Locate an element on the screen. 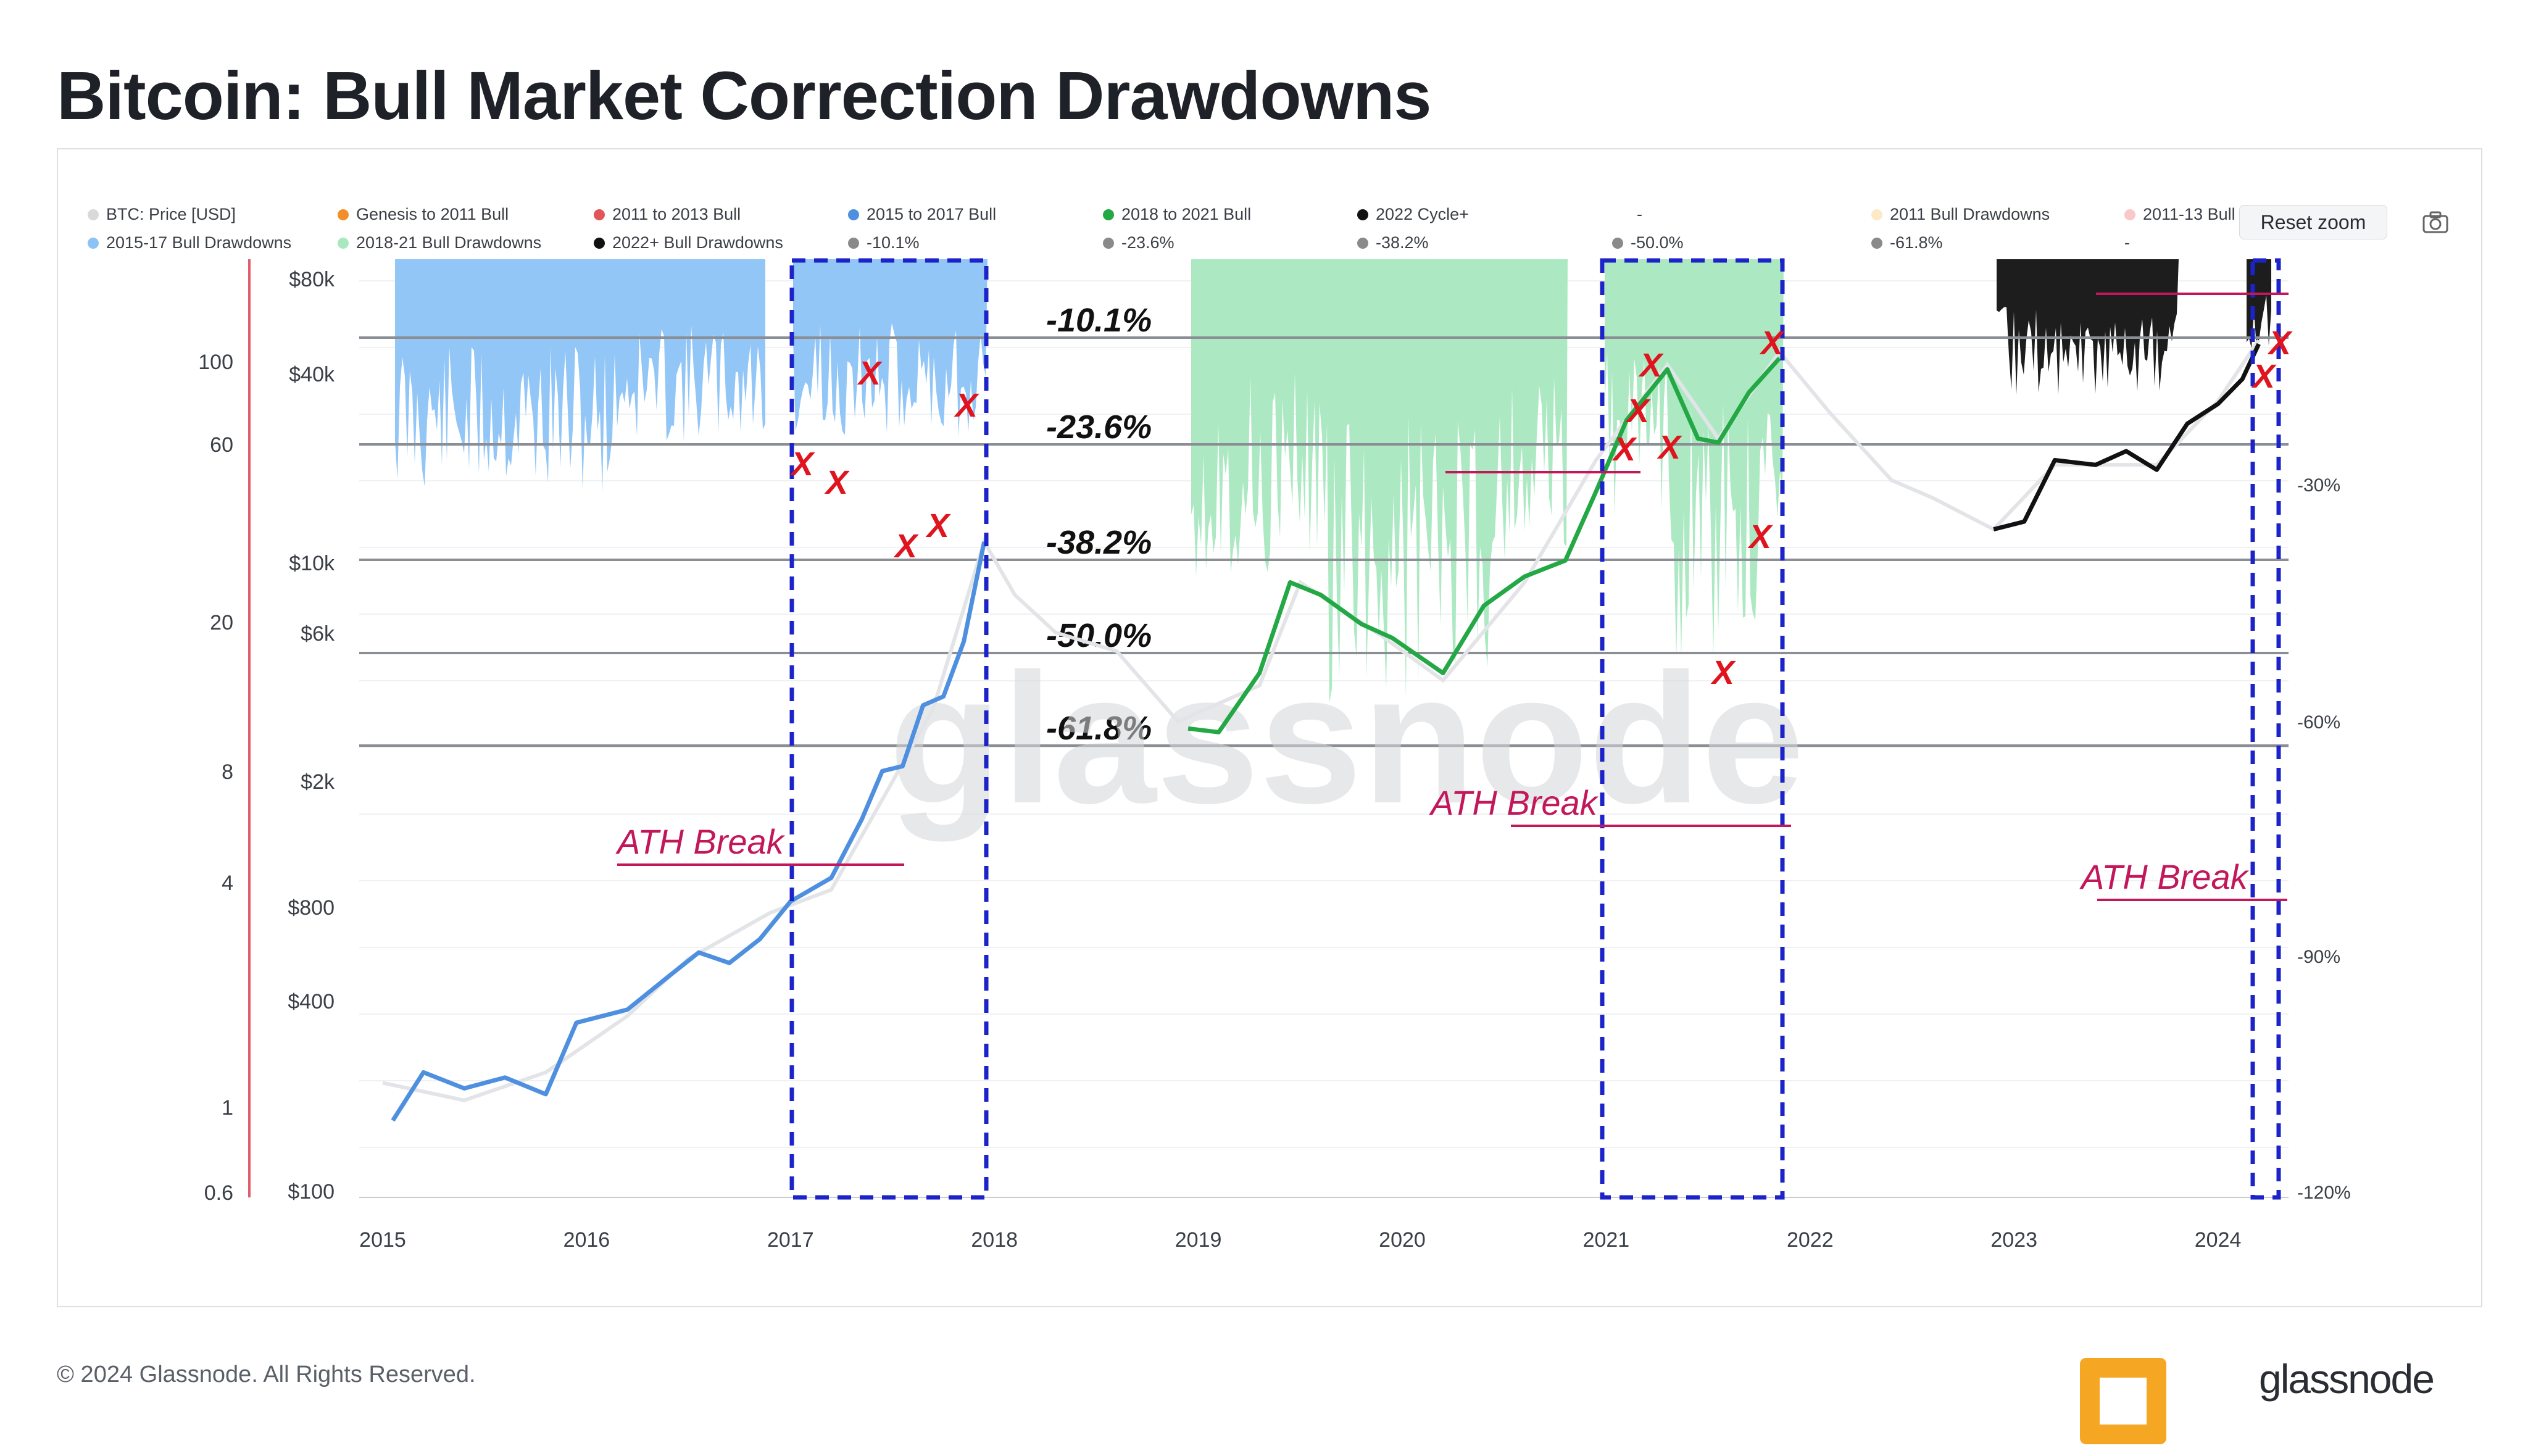  x-tick-label: 2021 is located at coordinates (1606, 1240).